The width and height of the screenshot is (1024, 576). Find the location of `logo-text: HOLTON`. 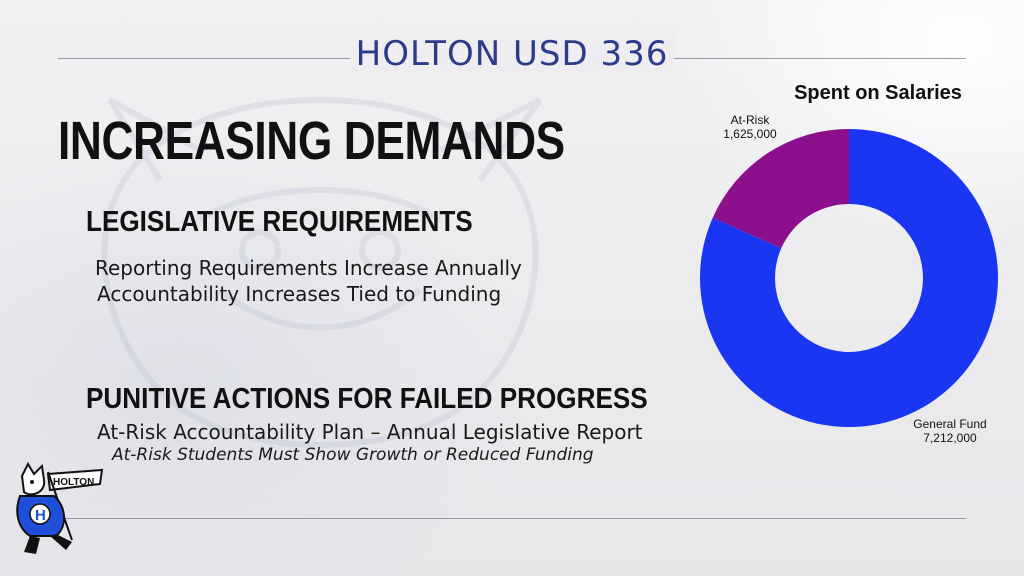

logo-text: HOLTON is located at coordinates (73, 482).